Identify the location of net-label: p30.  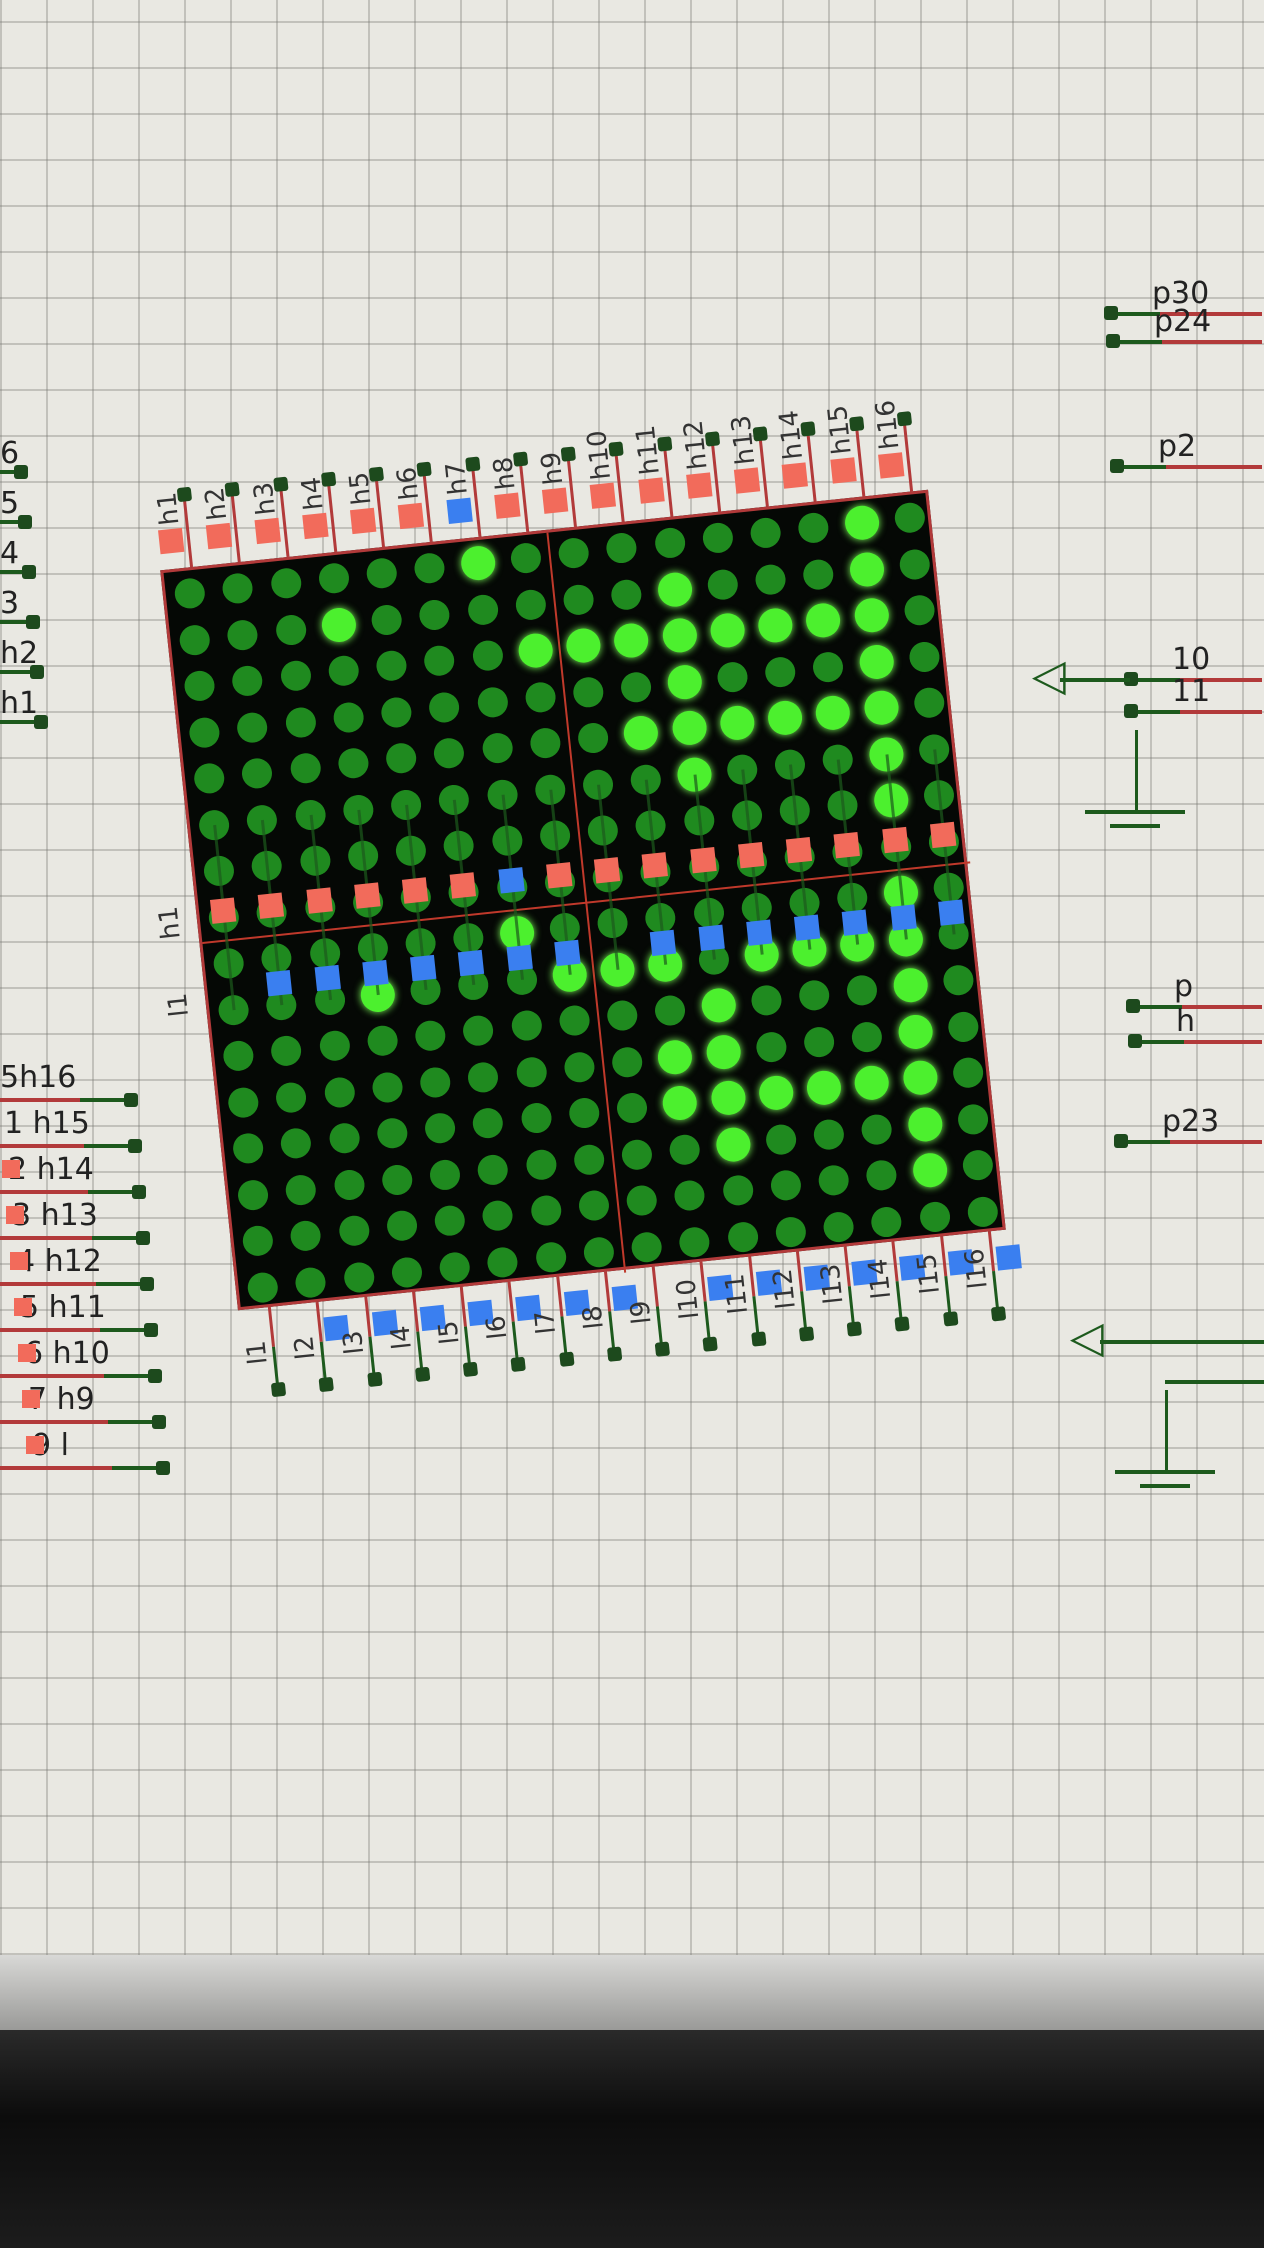
(1181, 293).